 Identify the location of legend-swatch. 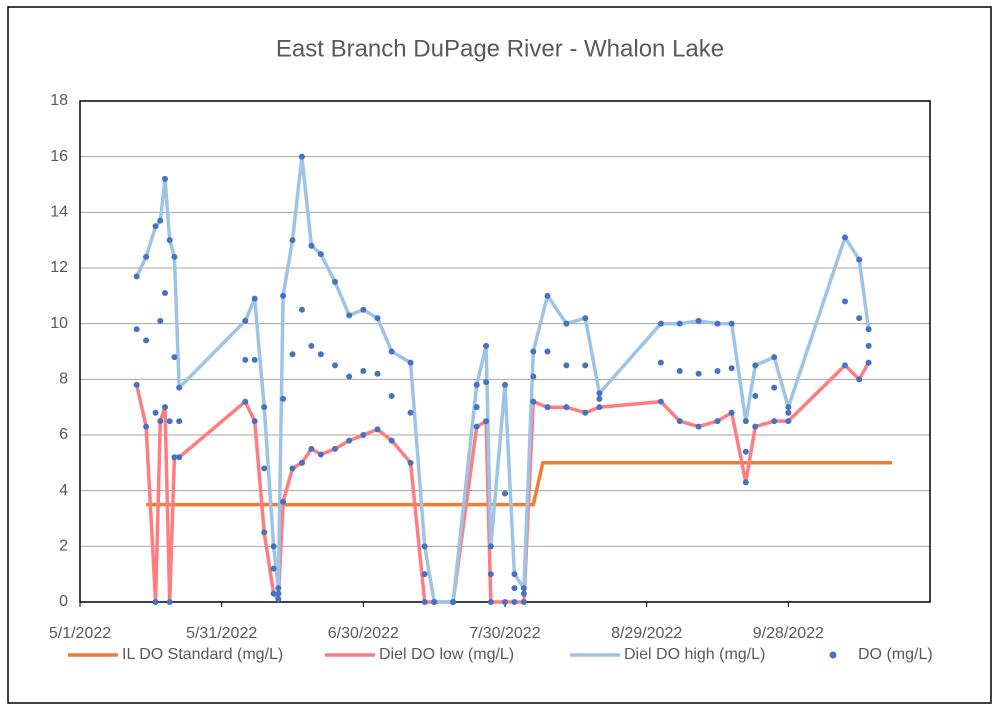
(833, 655).